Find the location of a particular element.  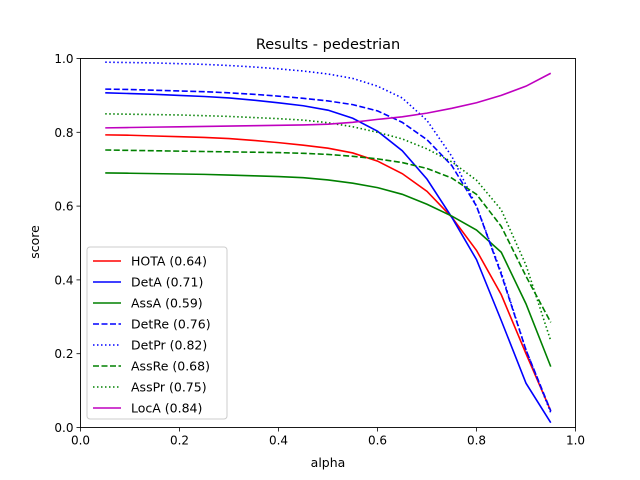

y-tick-label: 0.8 is located at coordinates (63, 133).